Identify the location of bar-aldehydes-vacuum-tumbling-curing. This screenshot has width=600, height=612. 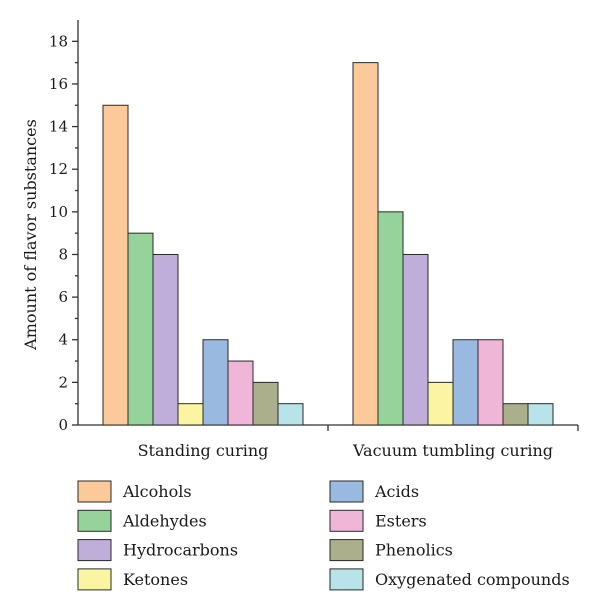
(390, 318).